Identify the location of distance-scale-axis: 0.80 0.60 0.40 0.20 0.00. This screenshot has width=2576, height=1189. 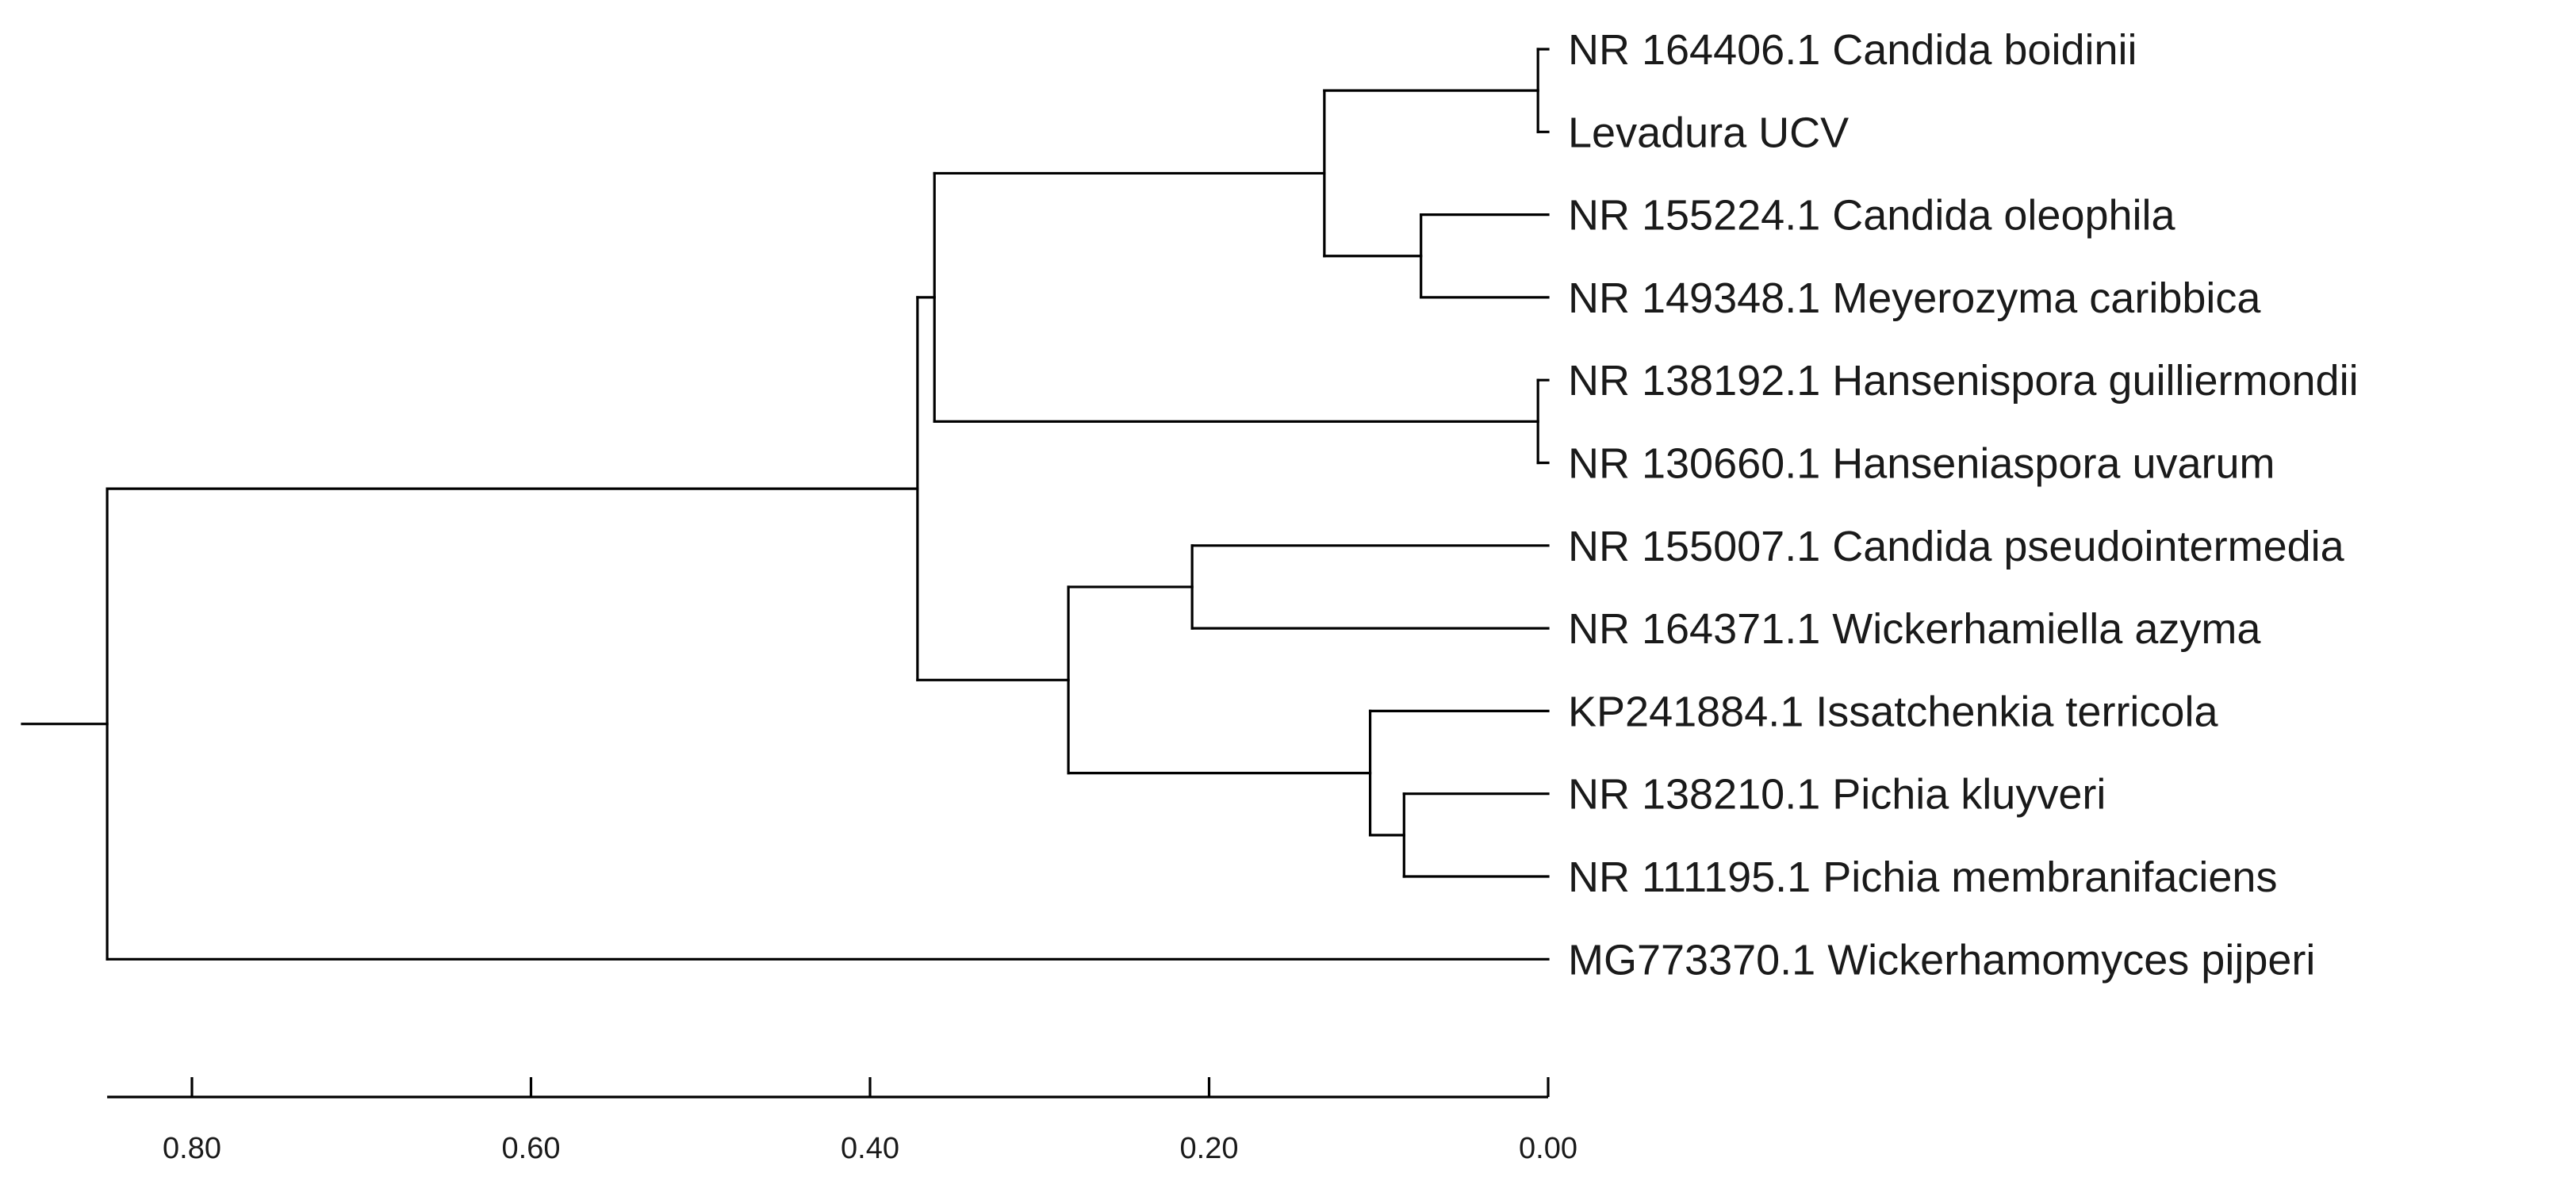
(842, 1121).